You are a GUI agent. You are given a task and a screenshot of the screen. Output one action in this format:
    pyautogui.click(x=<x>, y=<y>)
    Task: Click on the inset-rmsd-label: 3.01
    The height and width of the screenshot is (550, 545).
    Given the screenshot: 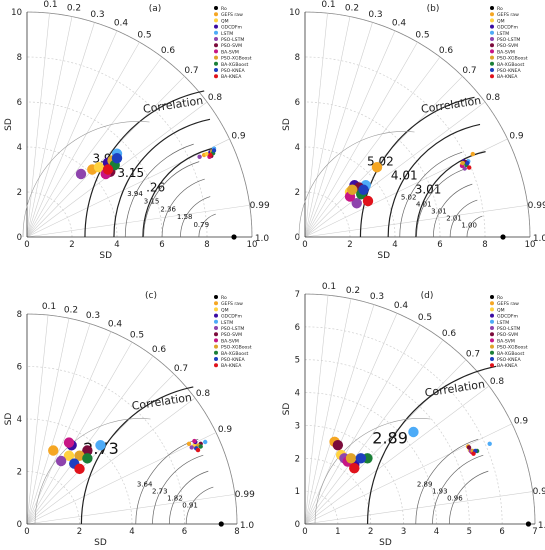 What is the action you would take?
    pyautogui.click(x=439, y=212)
    